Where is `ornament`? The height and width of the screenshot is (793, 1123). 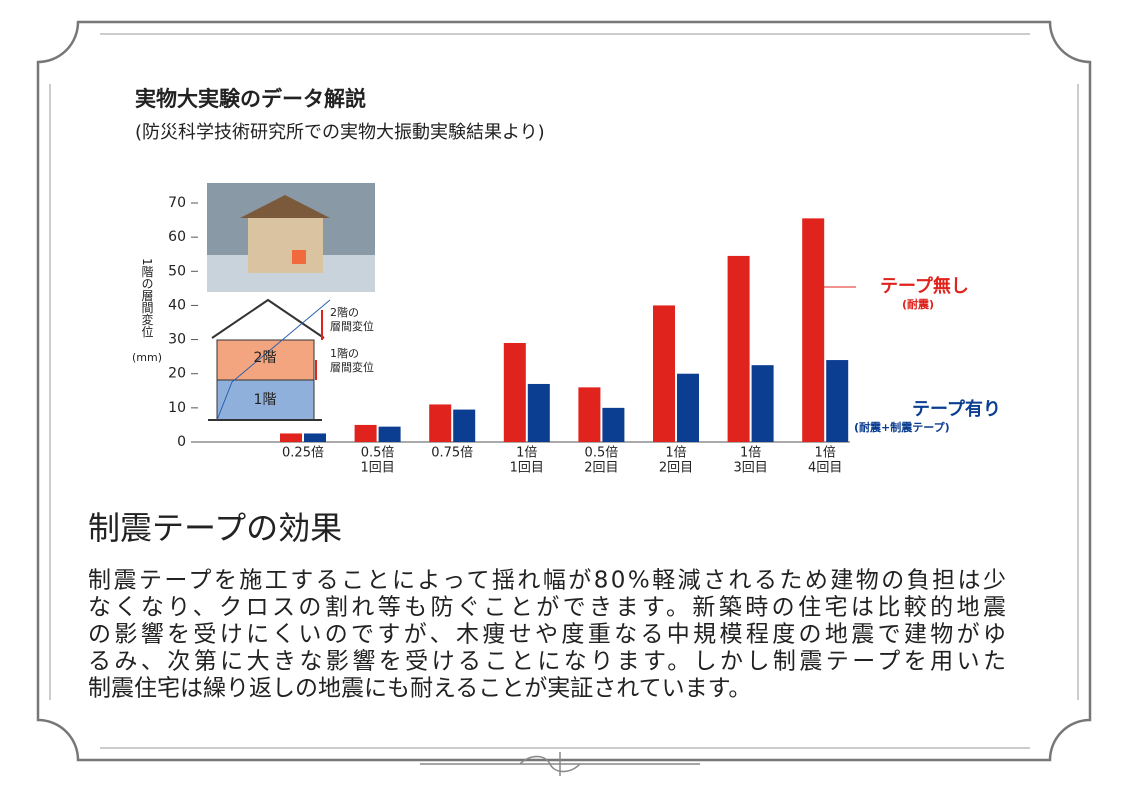 ornament is located at coordinates (560, 764).